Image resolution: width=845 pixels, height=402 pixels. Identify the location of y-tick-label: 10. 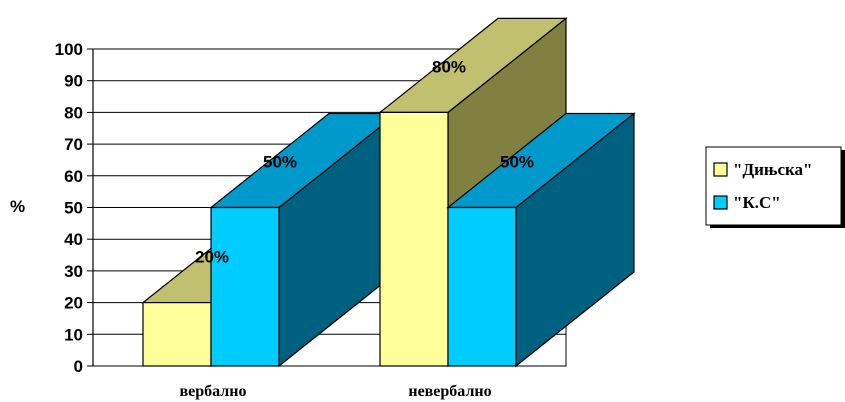
(73, 334).